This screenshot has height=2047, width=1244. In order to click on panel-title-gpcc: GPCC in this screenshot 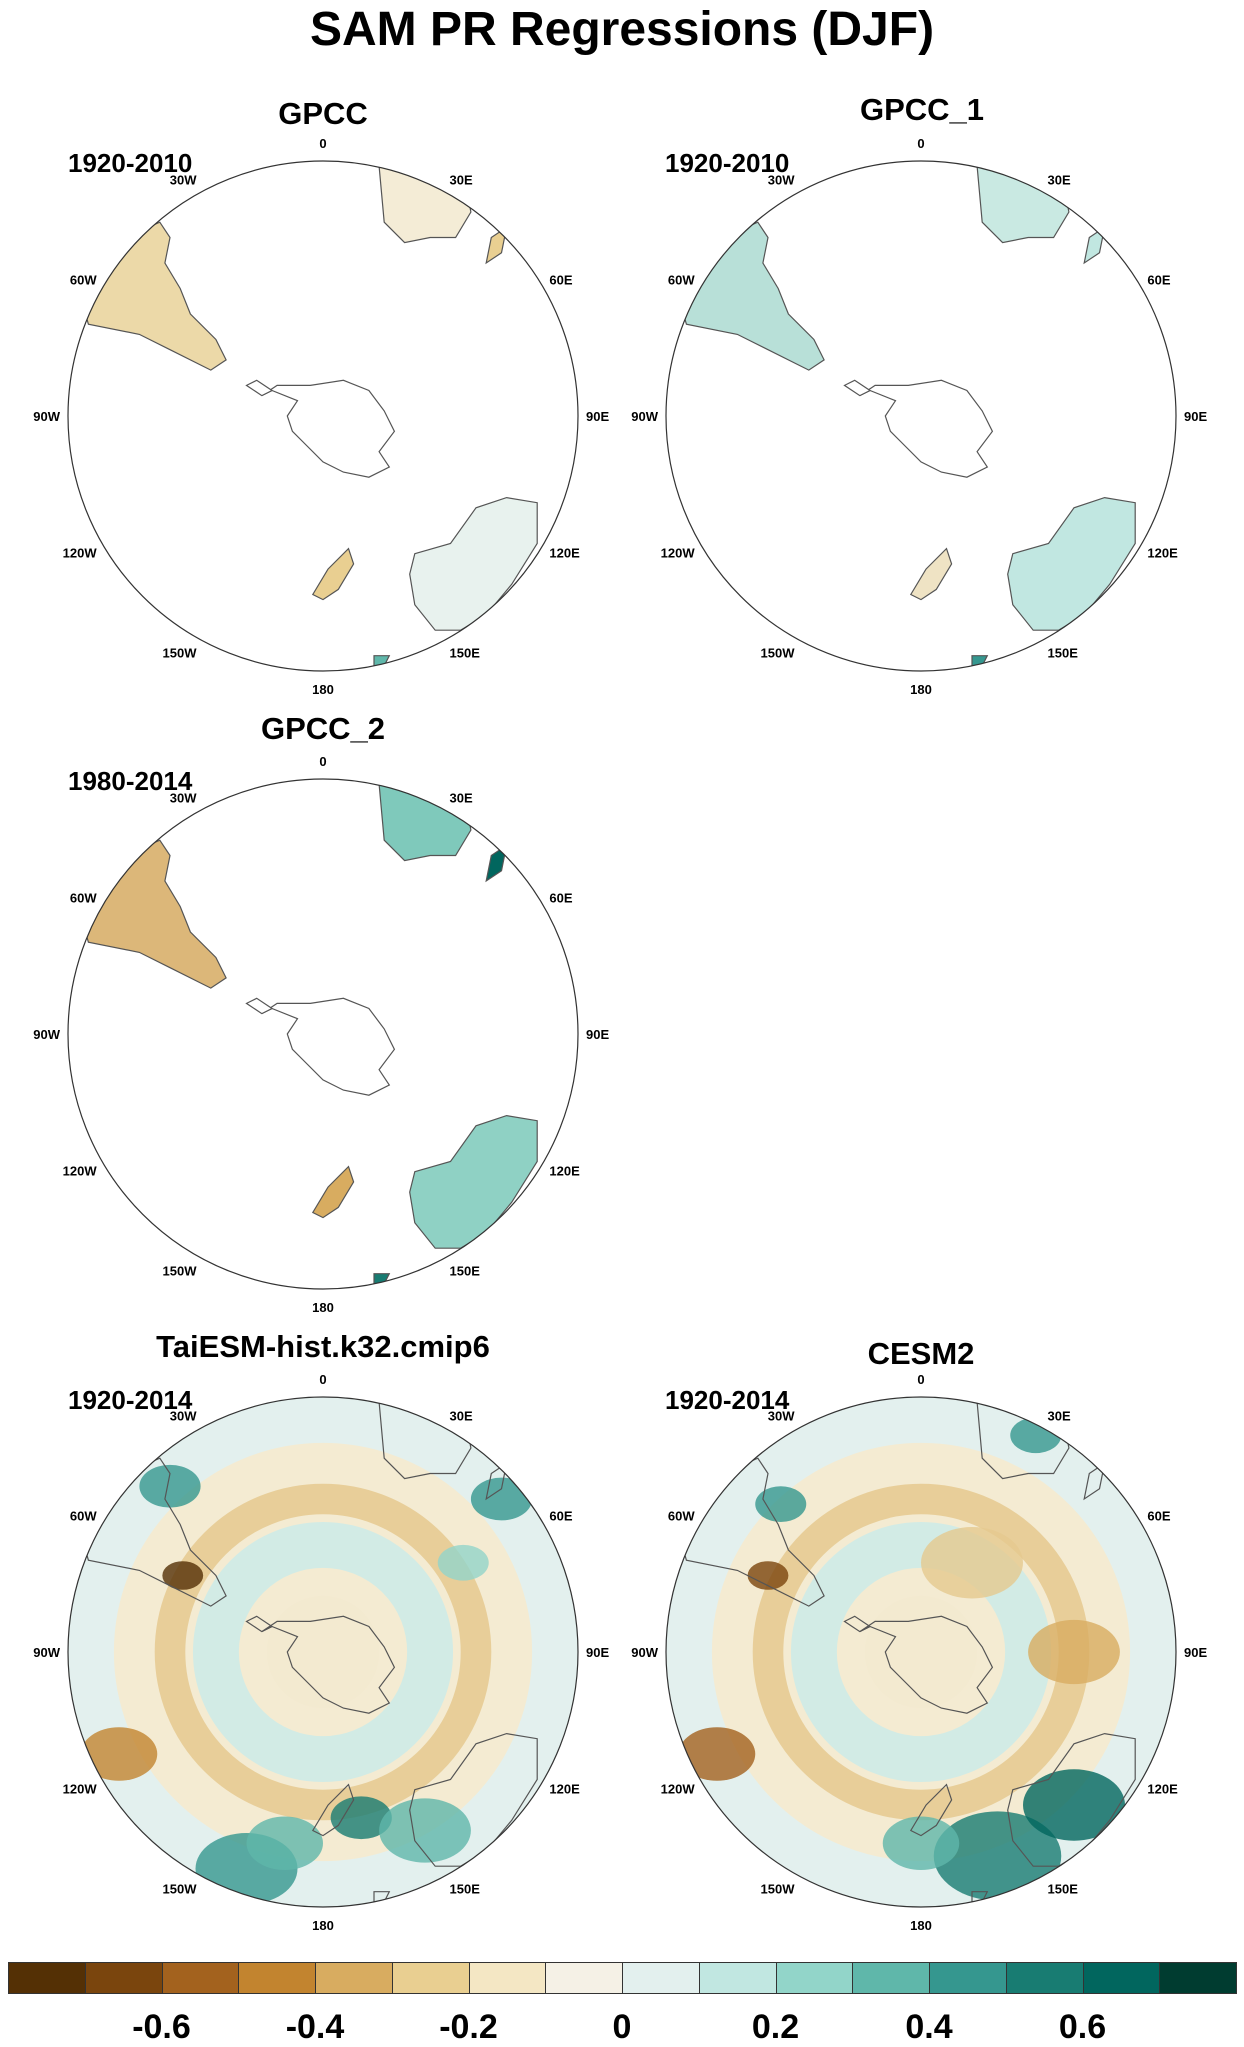, I will do `click(323, 113)`.